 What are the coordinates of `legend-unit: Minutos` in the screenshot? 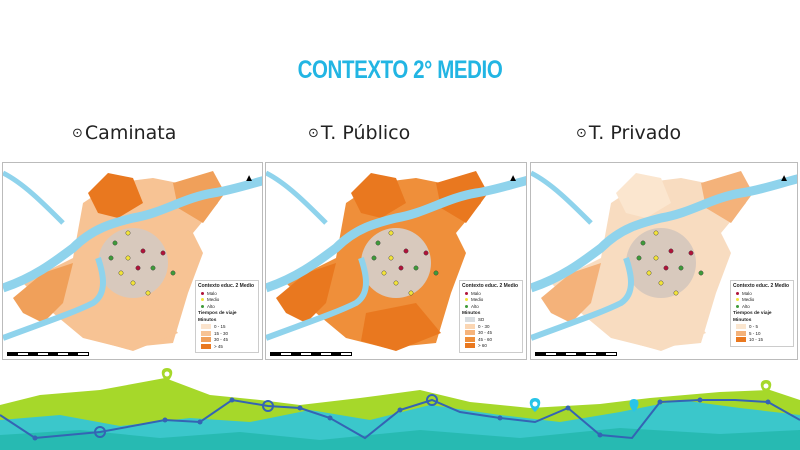 It's located at (207, 320).